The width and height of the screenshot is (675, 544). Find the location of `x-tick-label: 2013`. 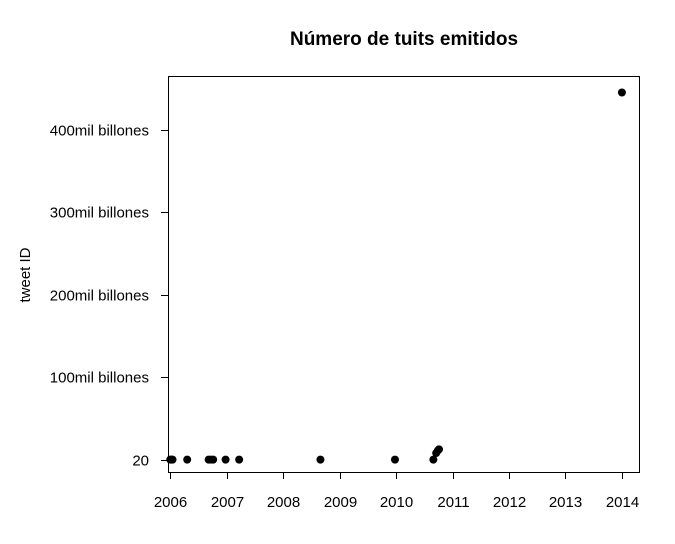

x-tick-label: 2013 is located at coordinates (565, 502).